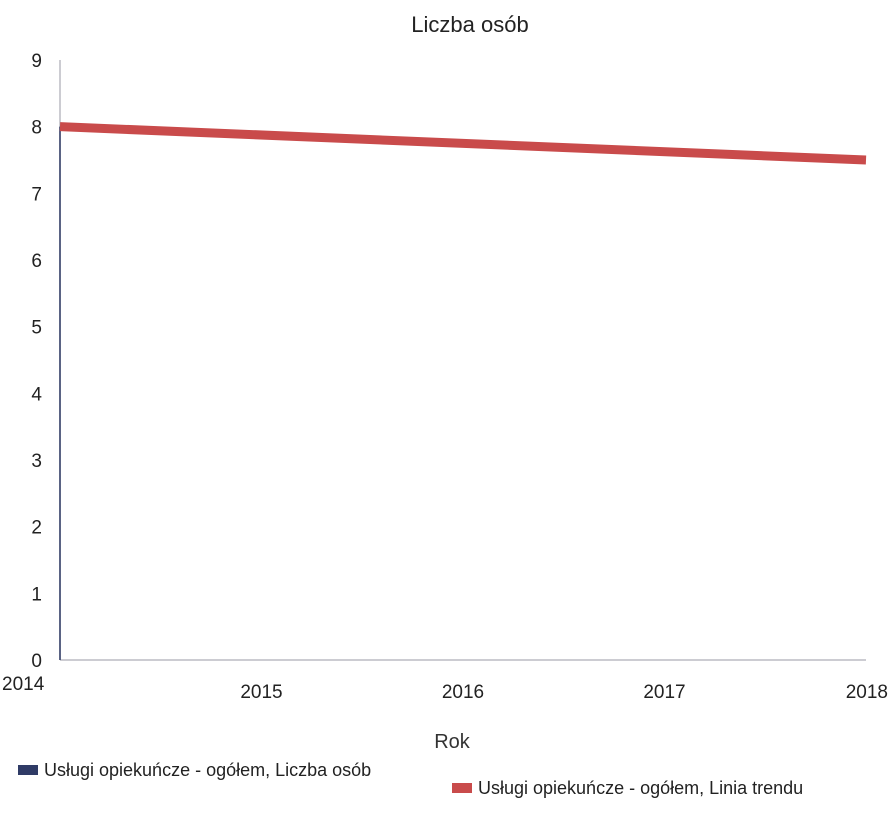  What do you see at coordinates (36, 194) in the screenshot?
I see `y-tick-label: 7` at bounding box center [36, 194].